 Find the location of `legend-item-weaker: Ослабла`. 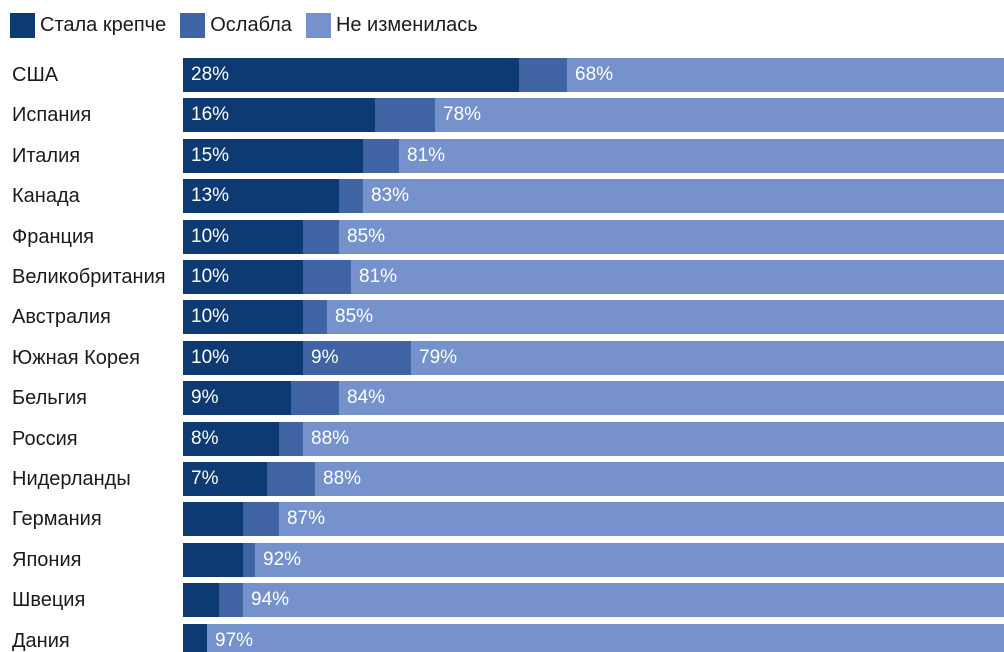

legend-item-weaker: Ослабла is located at coordinates (236, 25).